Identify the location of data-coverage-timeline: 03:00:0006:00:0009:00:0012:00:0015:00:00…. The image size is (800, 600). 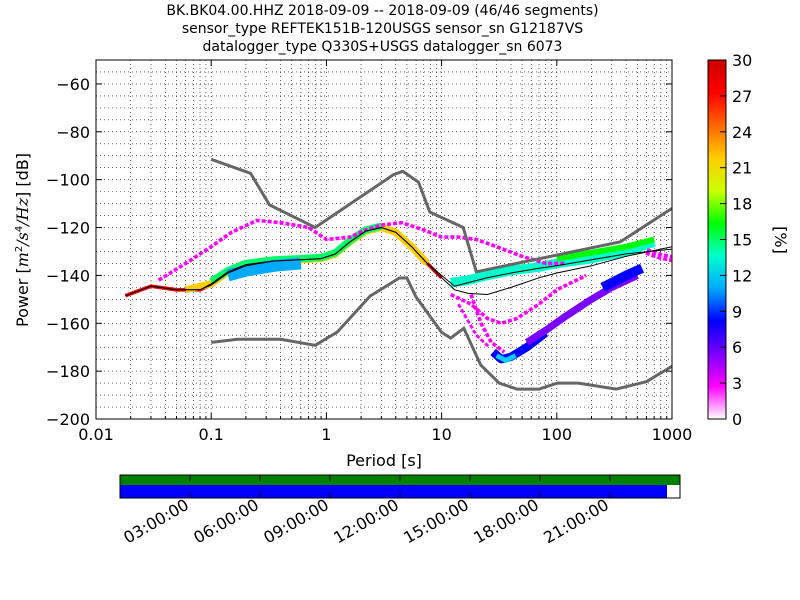
(400, 510).